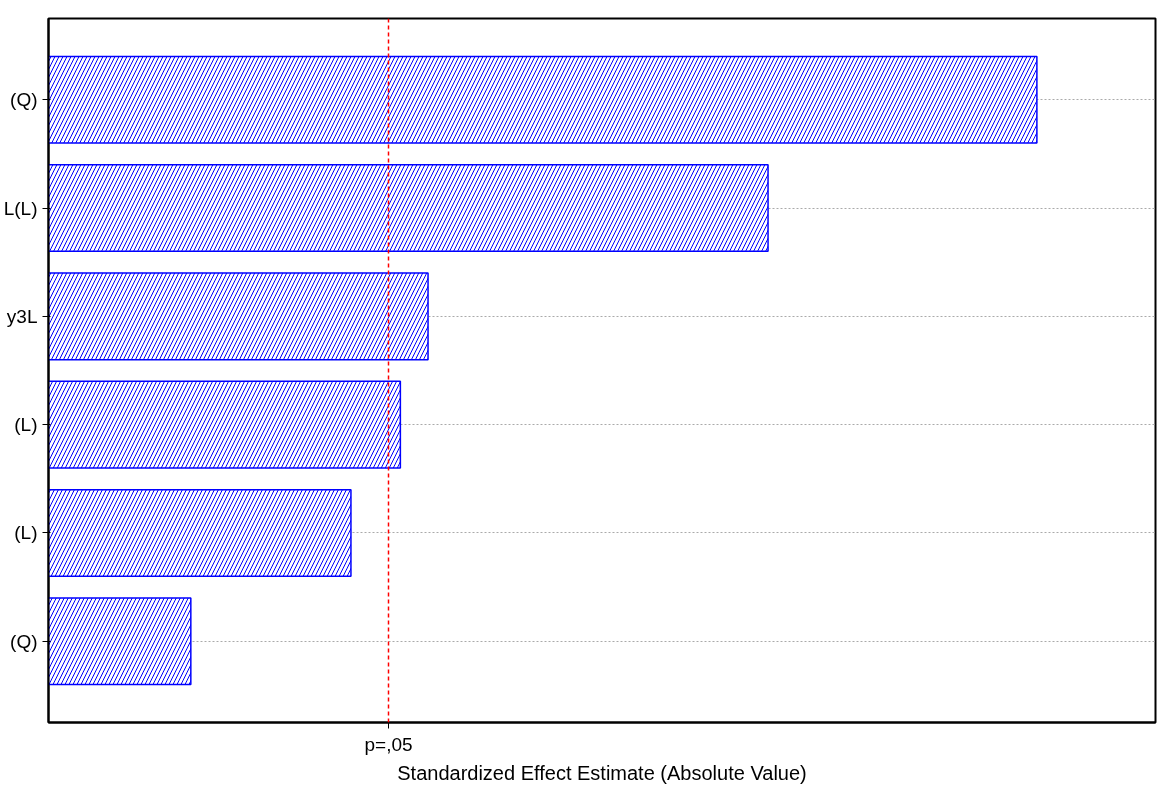 This screenshot has width=1159, height=810. What do you see at coordinates (388, 744) in the screenshot?
I see `ref-line-label: p=,05` at bounding box center [388, 744].